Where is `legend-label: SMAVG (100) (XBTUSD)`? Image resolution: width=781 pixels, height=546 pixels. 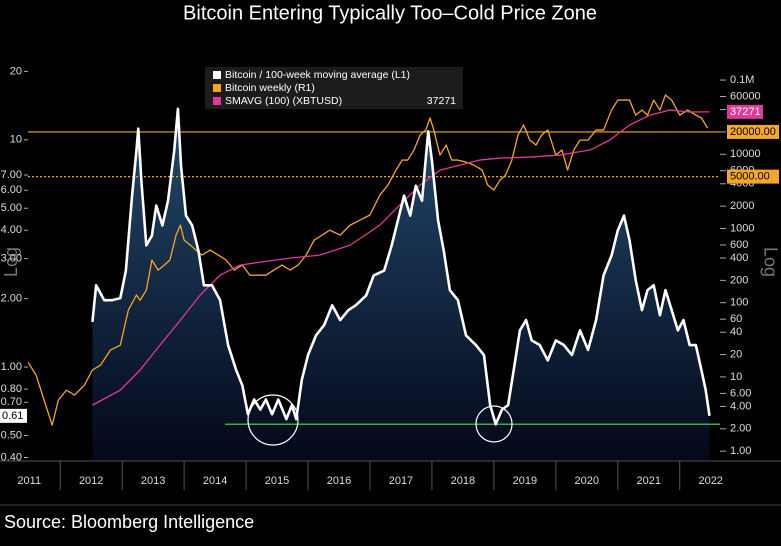
legend-label: SMAVG (100) (XBTUSD) is located at coordinates (283, 101).